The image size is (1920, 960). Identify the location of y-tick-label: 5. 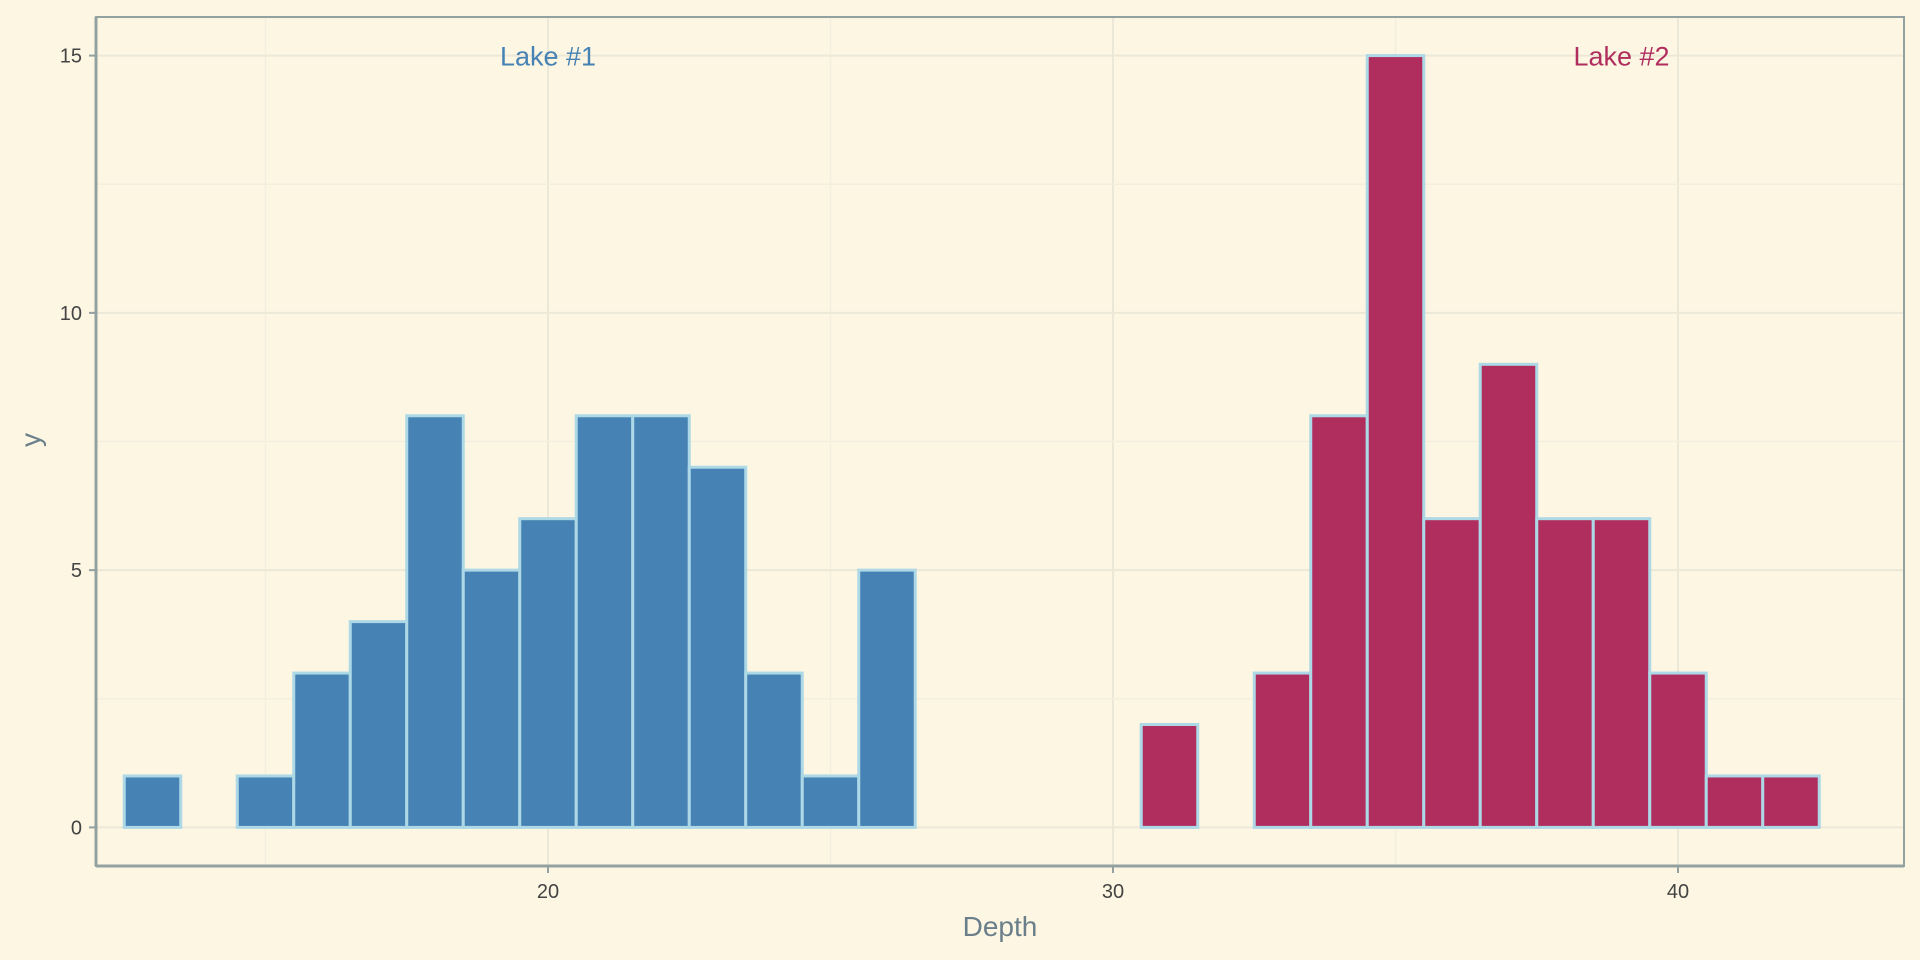
(76, 571).